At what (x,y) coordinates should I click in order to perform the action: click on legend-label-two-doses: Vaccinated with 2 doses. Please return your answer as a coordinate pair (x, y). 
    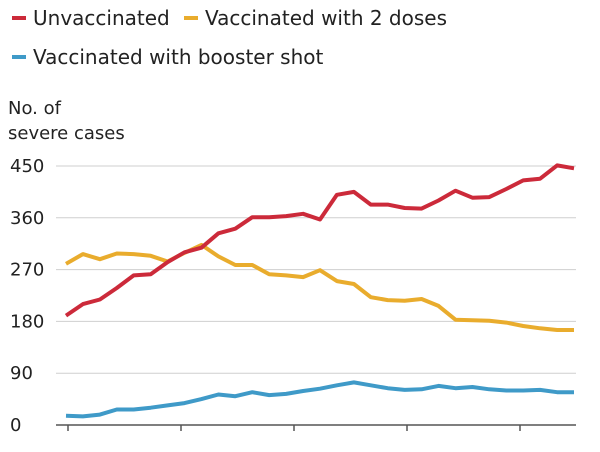
    Looking at the image, I should click on (326, 18).